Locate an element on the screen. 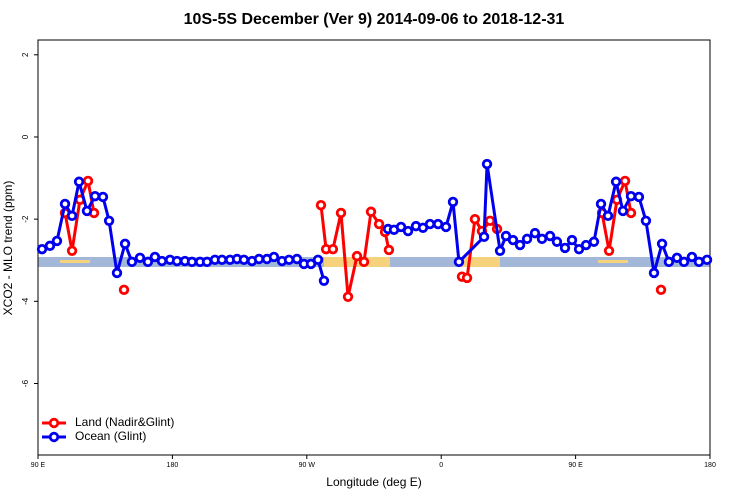  y-tick-label: -6 is located at coordinates (25, 383).